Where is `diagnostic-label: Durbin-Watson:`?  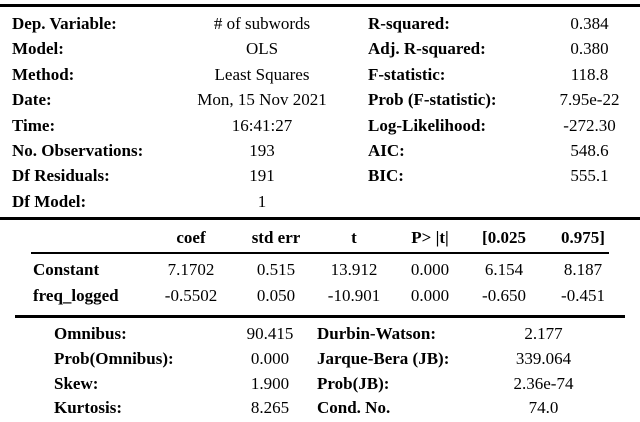 diagnostic-label: Durbin-Watson: is located at coordinates (377, 334).